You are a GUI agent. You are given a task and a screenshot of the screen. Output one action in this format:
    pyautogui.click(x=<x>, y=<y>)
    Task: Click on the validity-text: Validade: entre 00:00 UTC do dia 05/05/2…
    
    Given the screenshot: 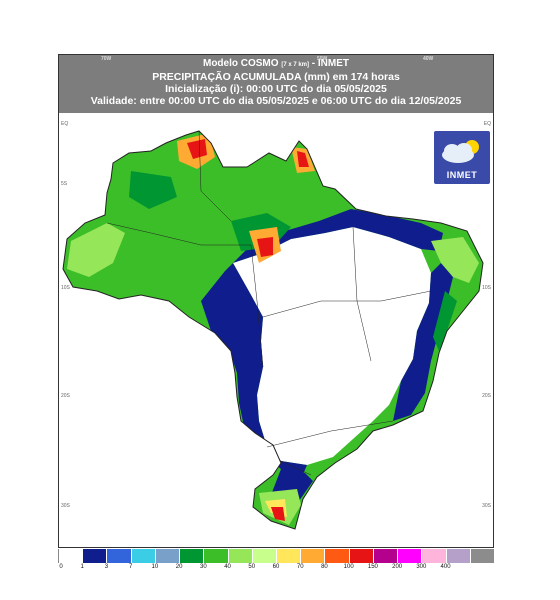 What is the action you would take?
    pyautogui.click(x=276, y=101)
    